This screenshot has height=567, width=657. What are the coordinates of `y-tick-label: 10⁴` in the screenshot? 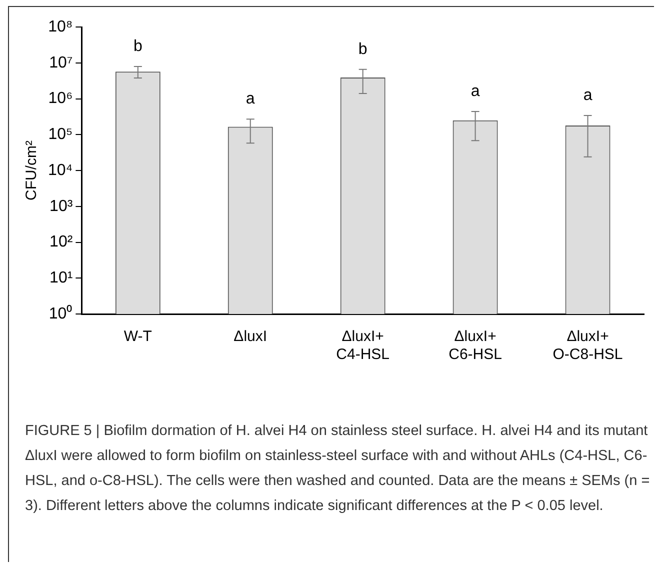 It's located at (60, 170).